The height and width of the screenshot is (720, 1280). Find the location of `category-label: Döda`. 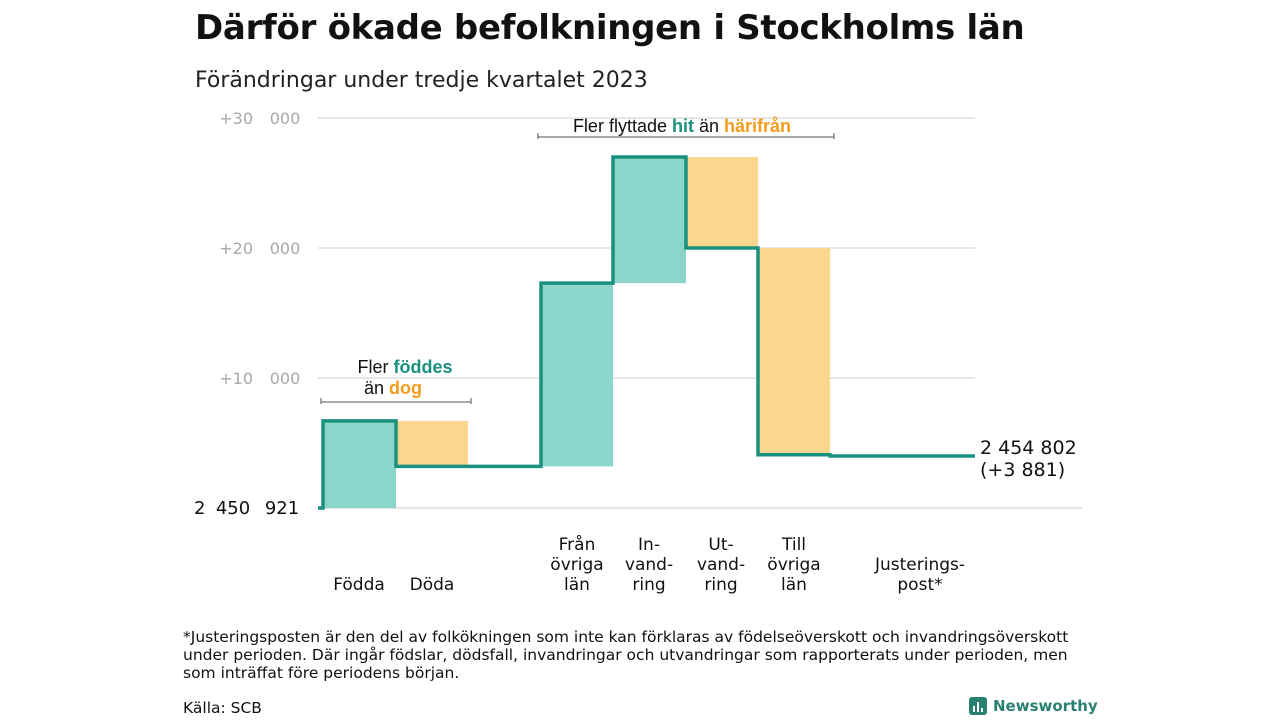

category-label: Döda is located at coordinates (432, 585).